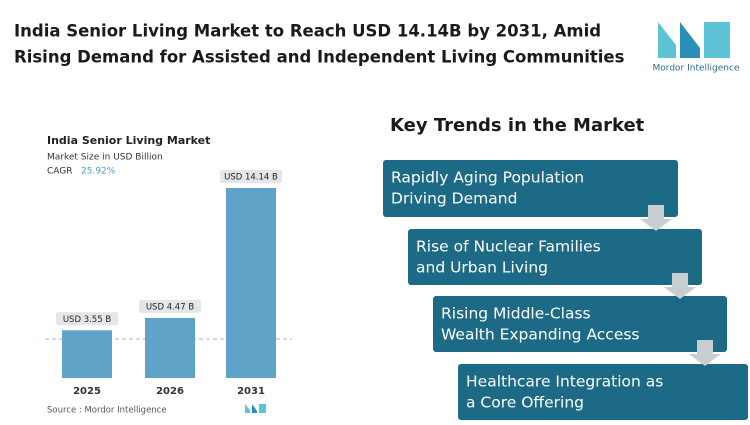 This screenshot has width=750, height=425. I want to click on trend-text: a Core Offering, so click(525, 403).